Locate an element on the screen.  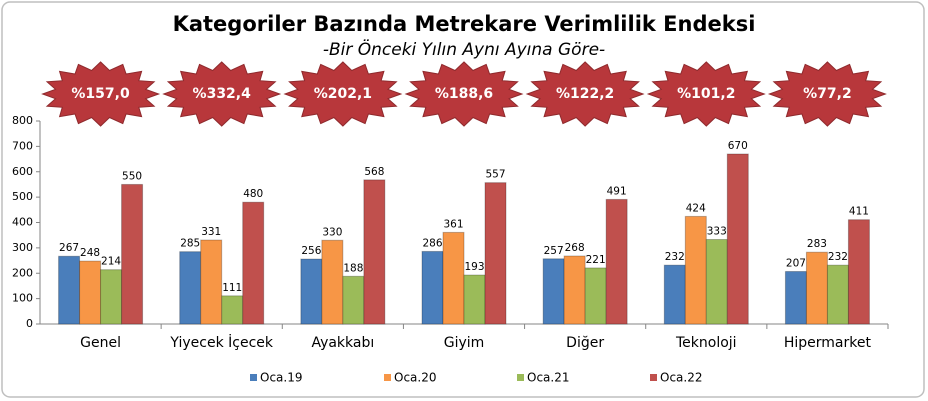
y-tick-label: 200 is located at coordinates (22, 272).